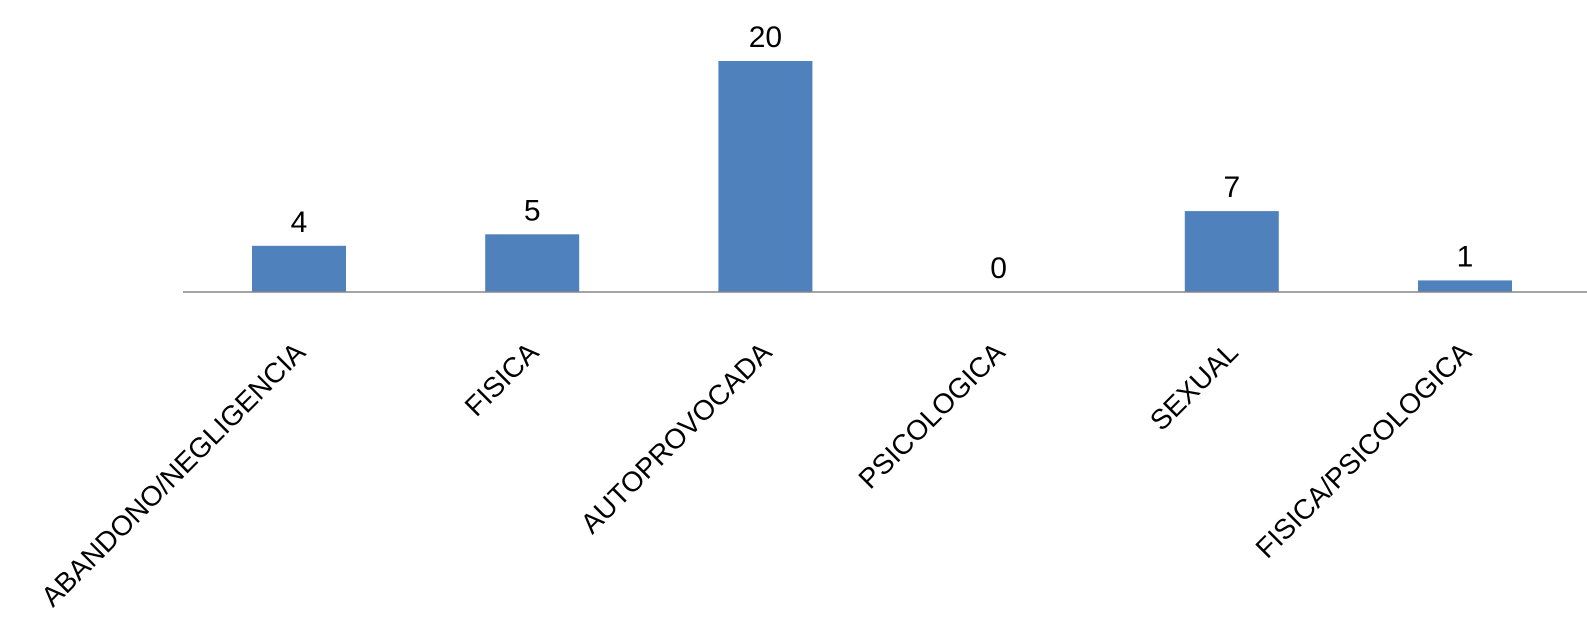  What do you see at coordinates (532, 263) in the screenshot?
I see `bar-fisica` at bounding box center [532, 263].